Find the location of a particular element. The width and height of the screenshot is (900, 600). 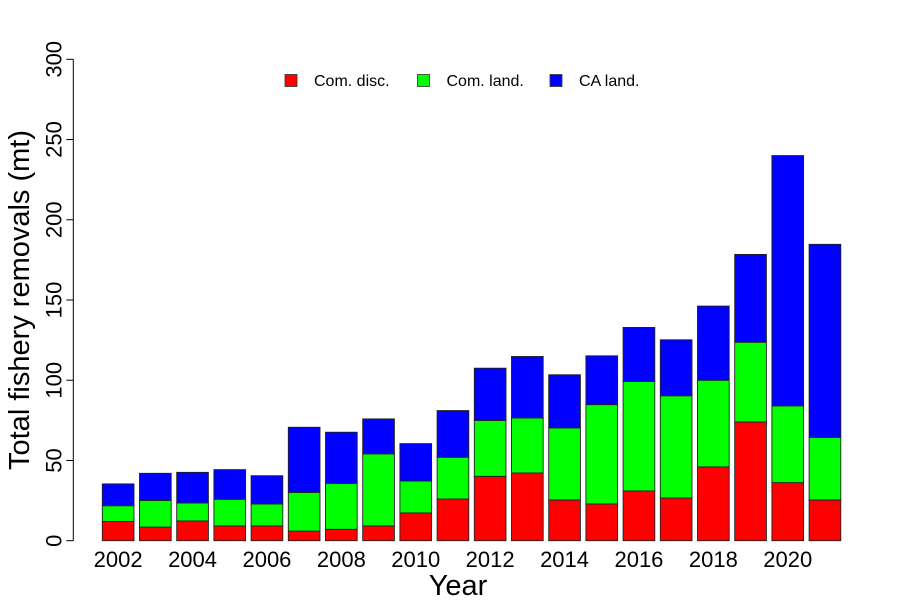

x-tick-label: 2016 is located at coordinates (638, 559).